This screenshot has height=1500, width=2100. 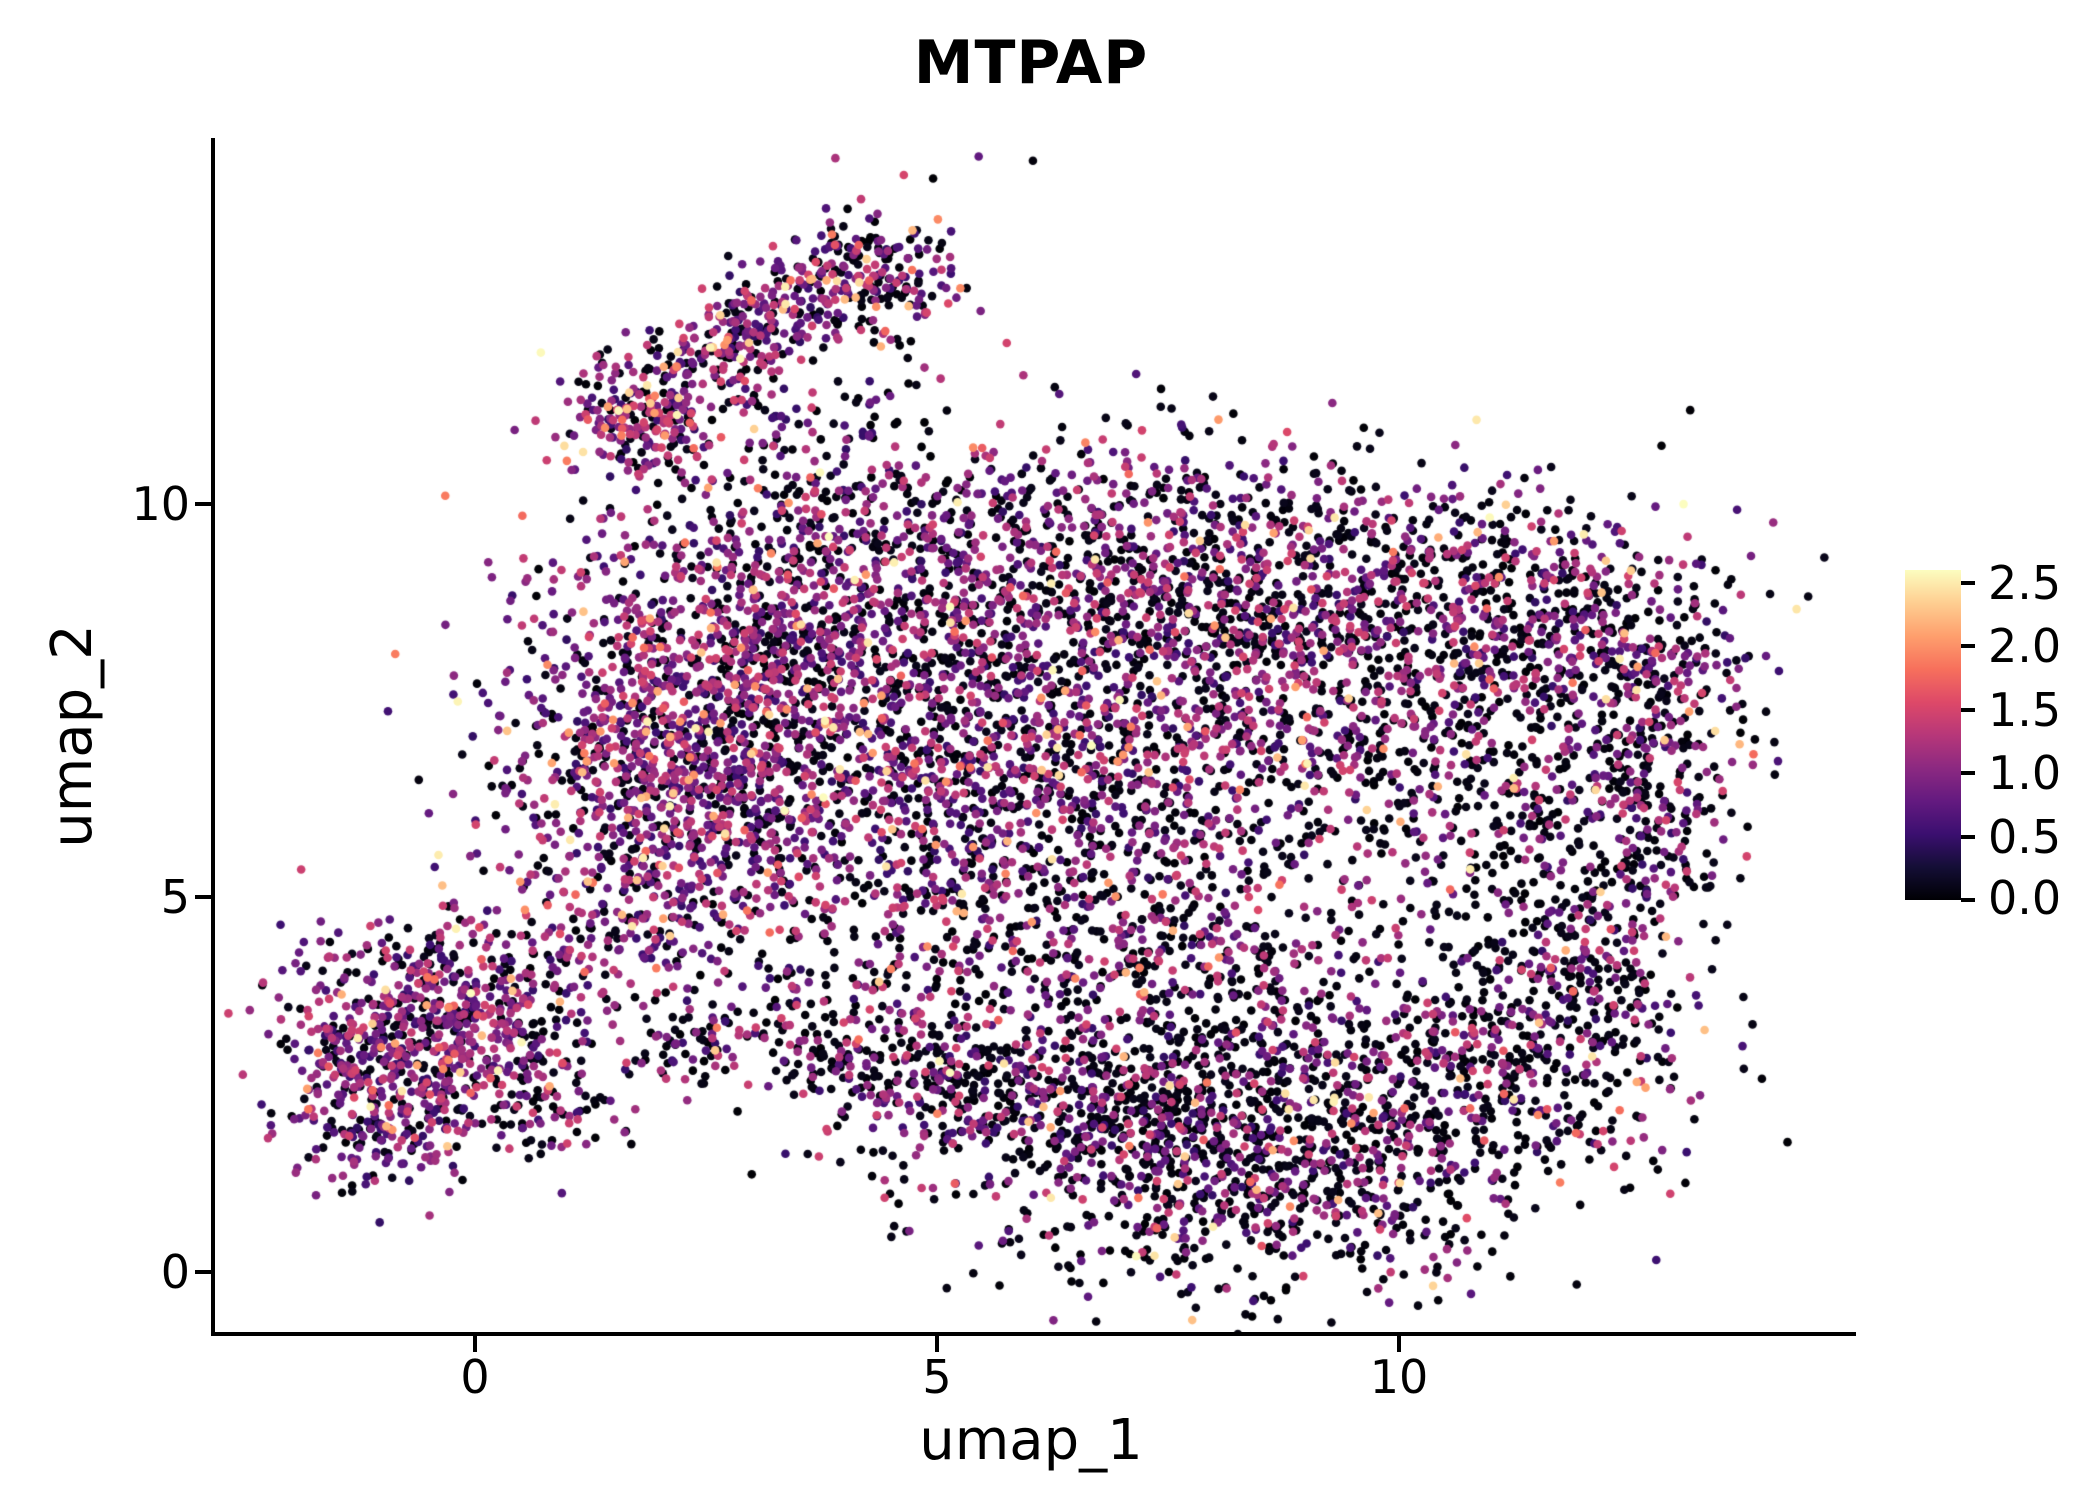 What do you see at coordinates (2025, 773) in the screenshot?
I see `colorbar-tick-label: 1.0` at bounding box center [2025, 773].